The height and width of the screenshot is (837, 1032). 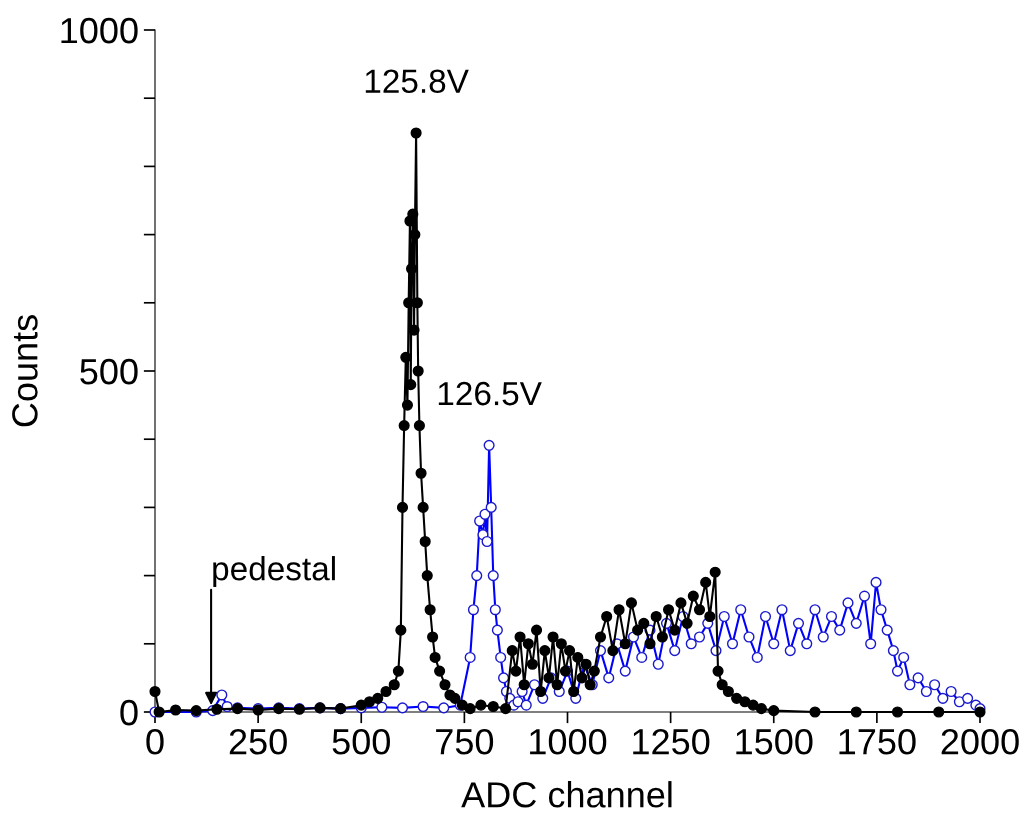 I want to click on x-tick-label: 0, so click(x=155, y=741).